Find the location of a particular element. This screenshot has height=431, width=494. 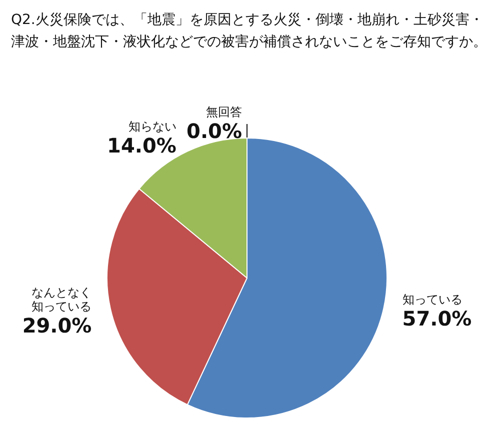

slice-label: 知っている is located at coordinates (432, 299).